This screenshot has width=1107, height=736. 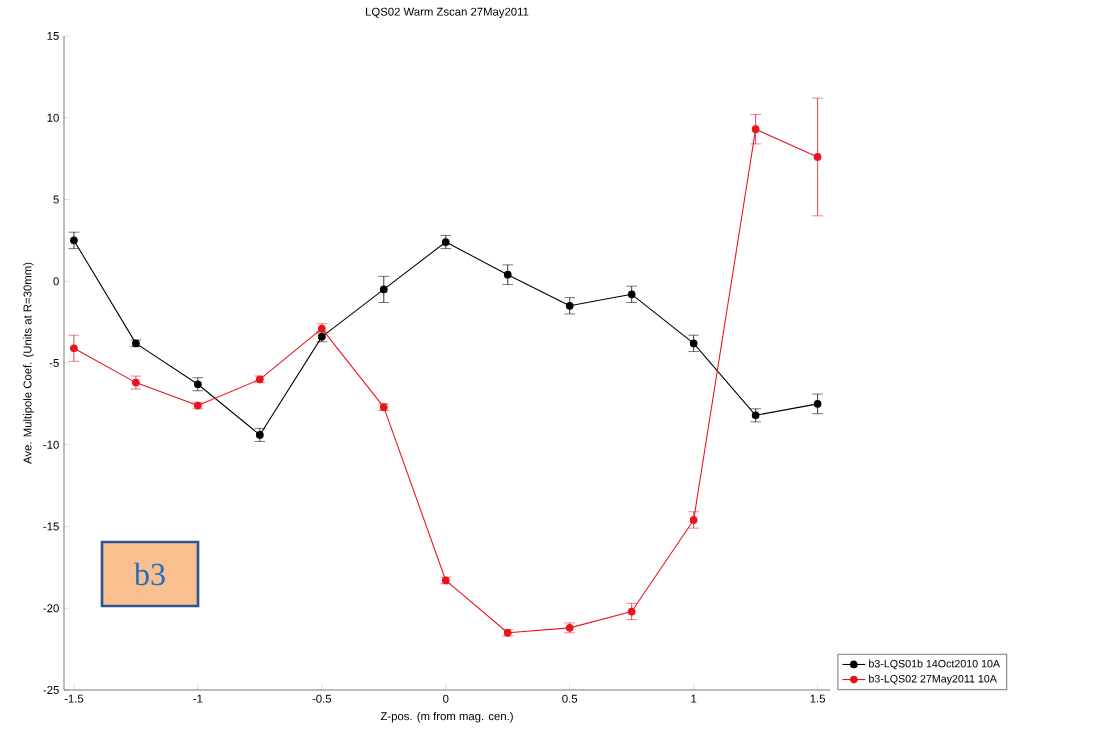 I want to click on y-tick-label: 5, so click(x=56, y=199).